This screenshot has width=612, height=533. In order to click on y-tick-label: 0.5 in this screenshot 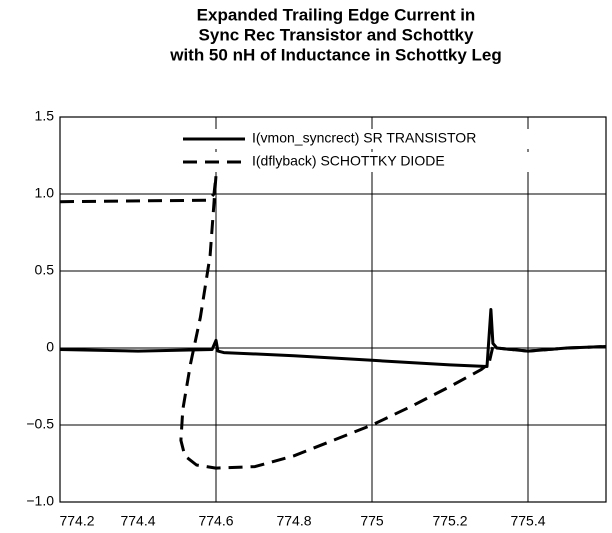, I will do `click(45, 270)`.